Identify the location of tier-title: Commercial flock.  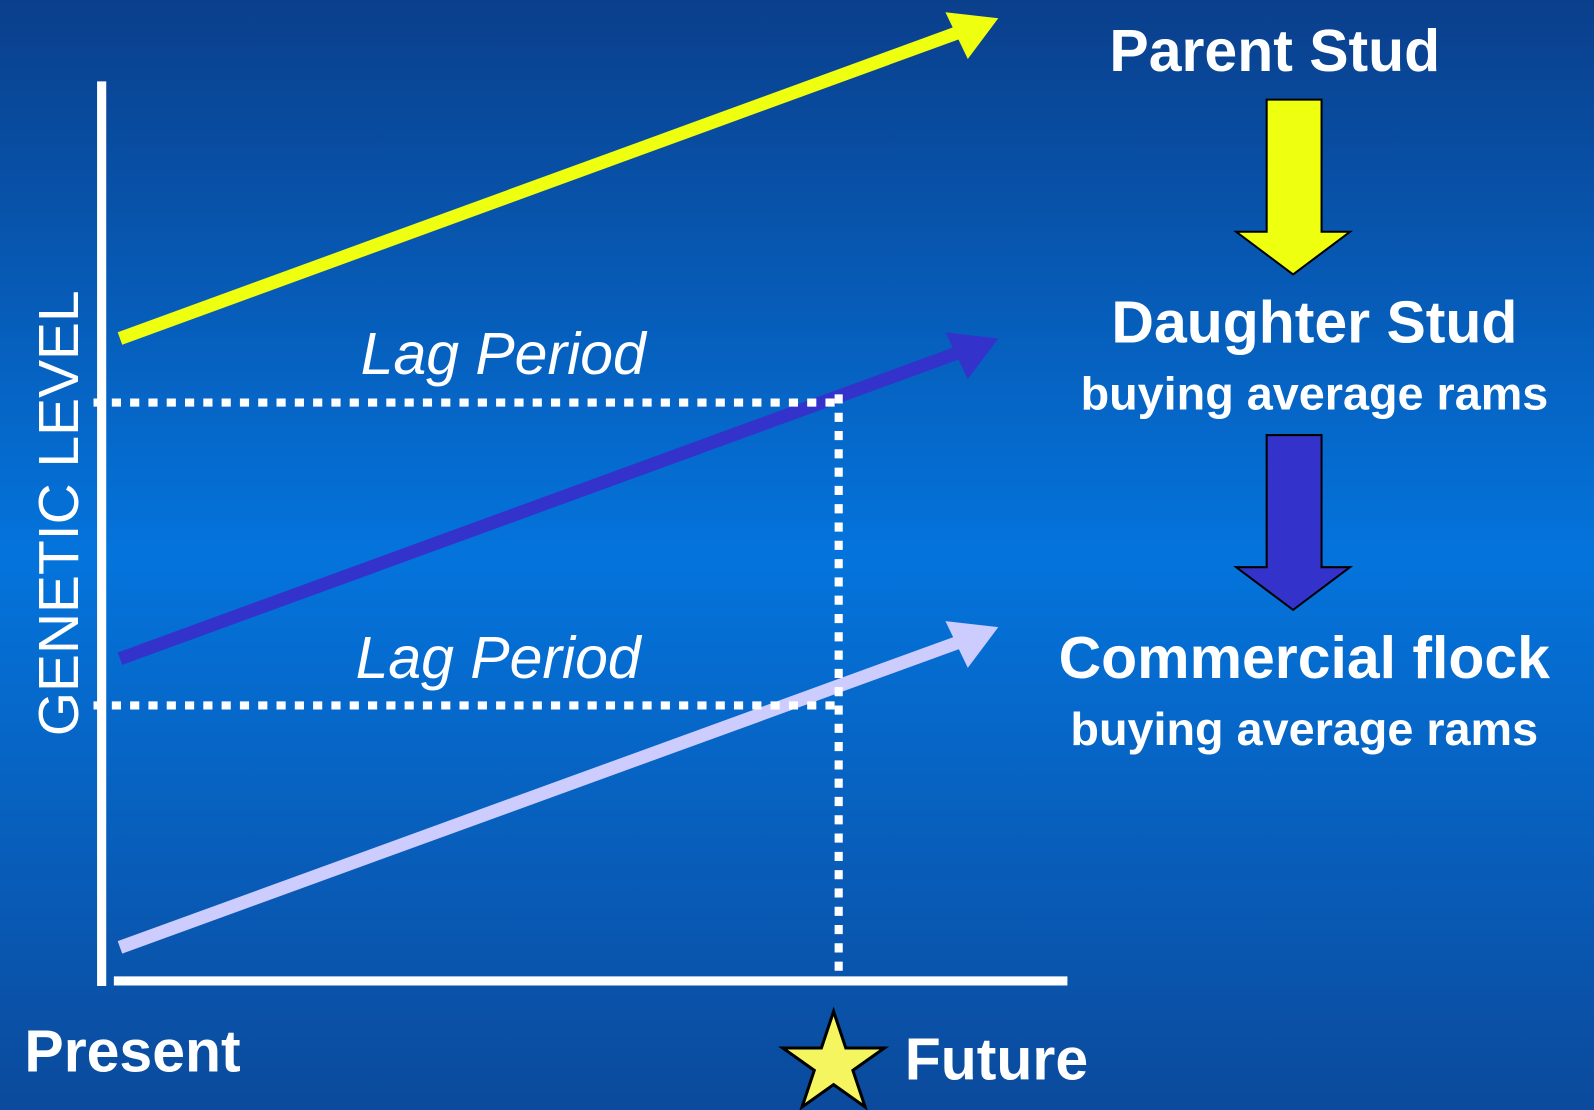
(1305, 658).